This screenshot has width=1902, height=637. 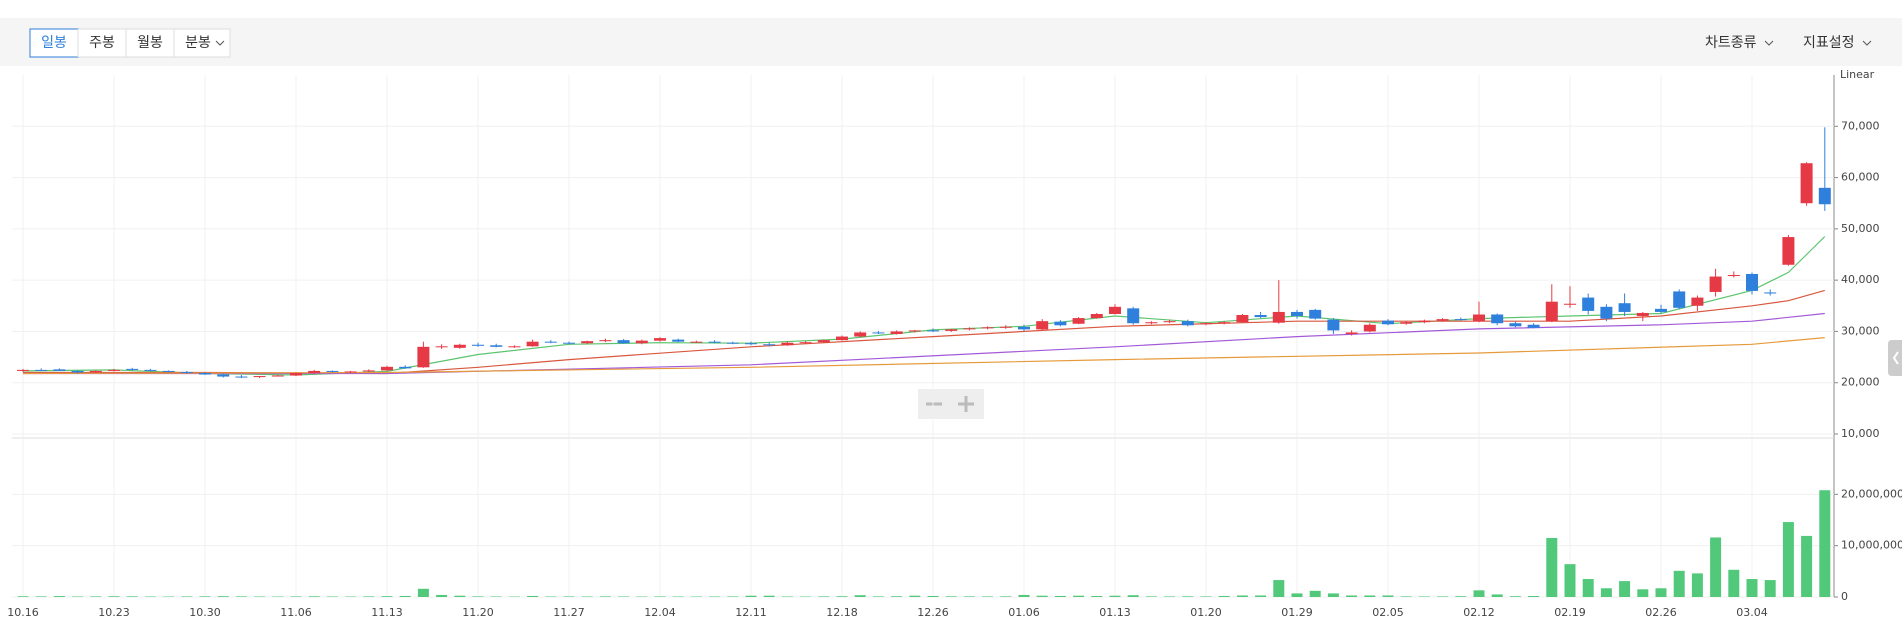 I want to click on y-tick-label: 0, so click(x=1844, y=596).